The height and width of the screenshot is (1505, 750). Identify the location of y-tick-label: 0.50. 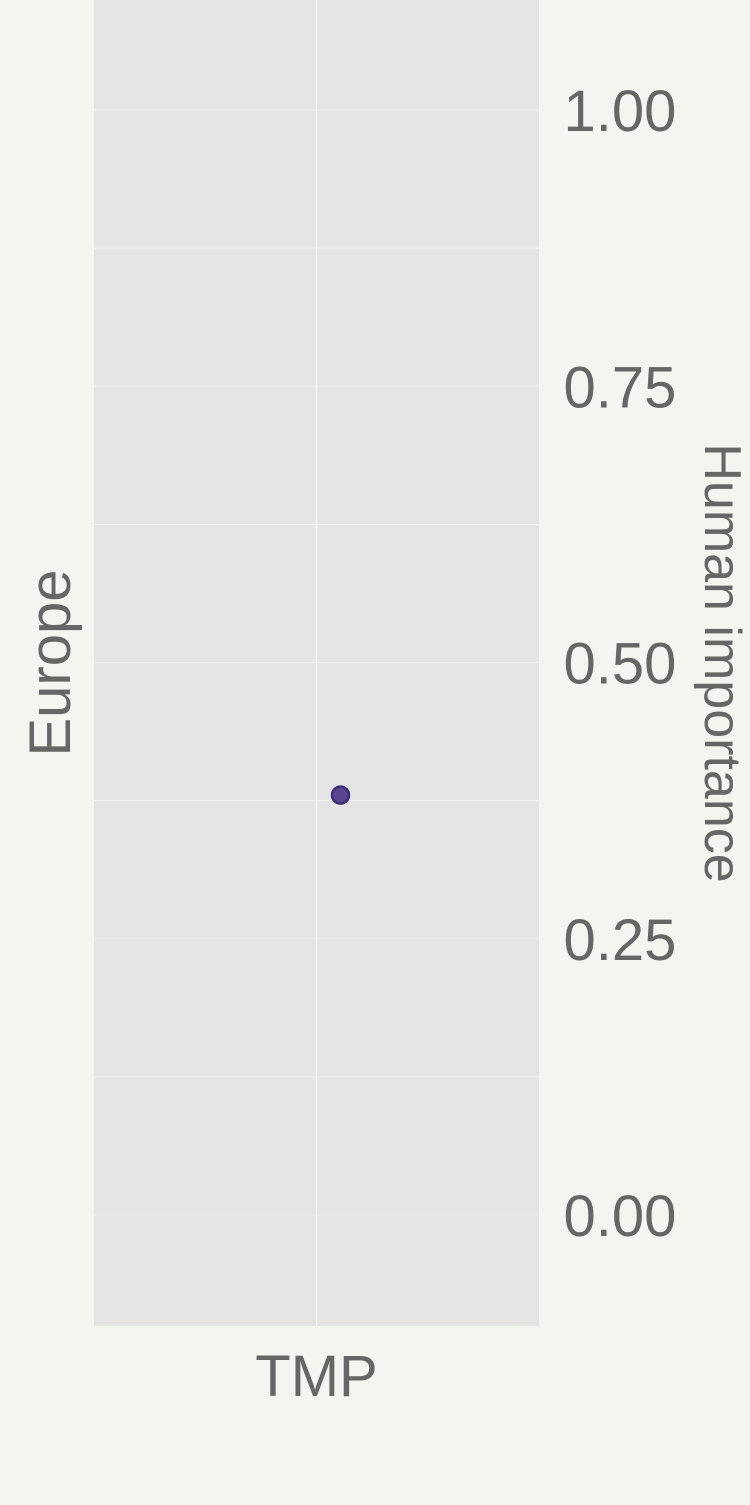
(620, 664).